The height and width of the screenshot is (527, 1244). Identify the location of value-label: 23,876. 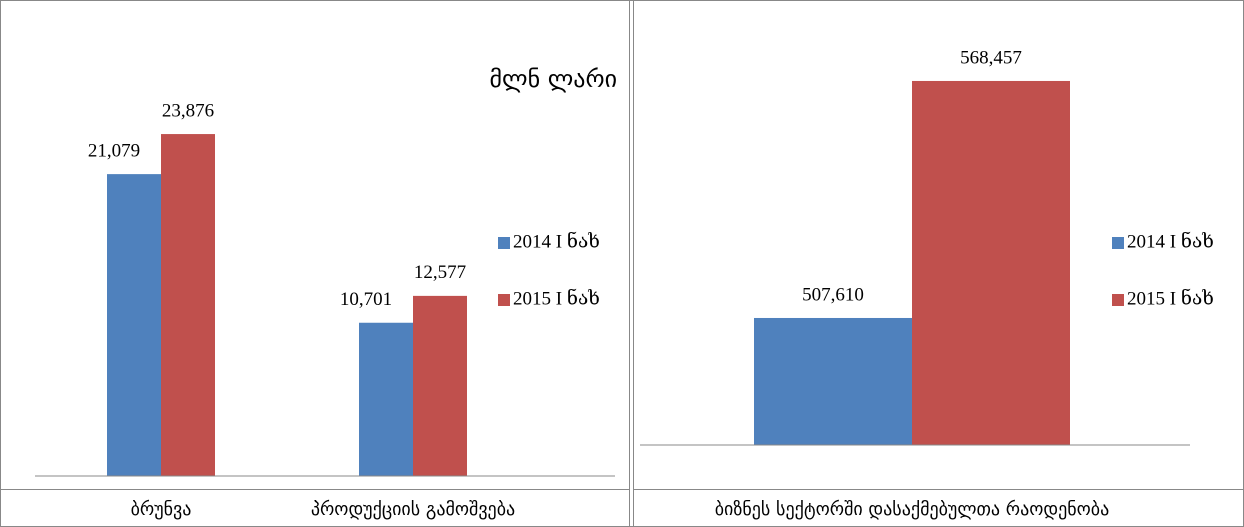
(188, 110).